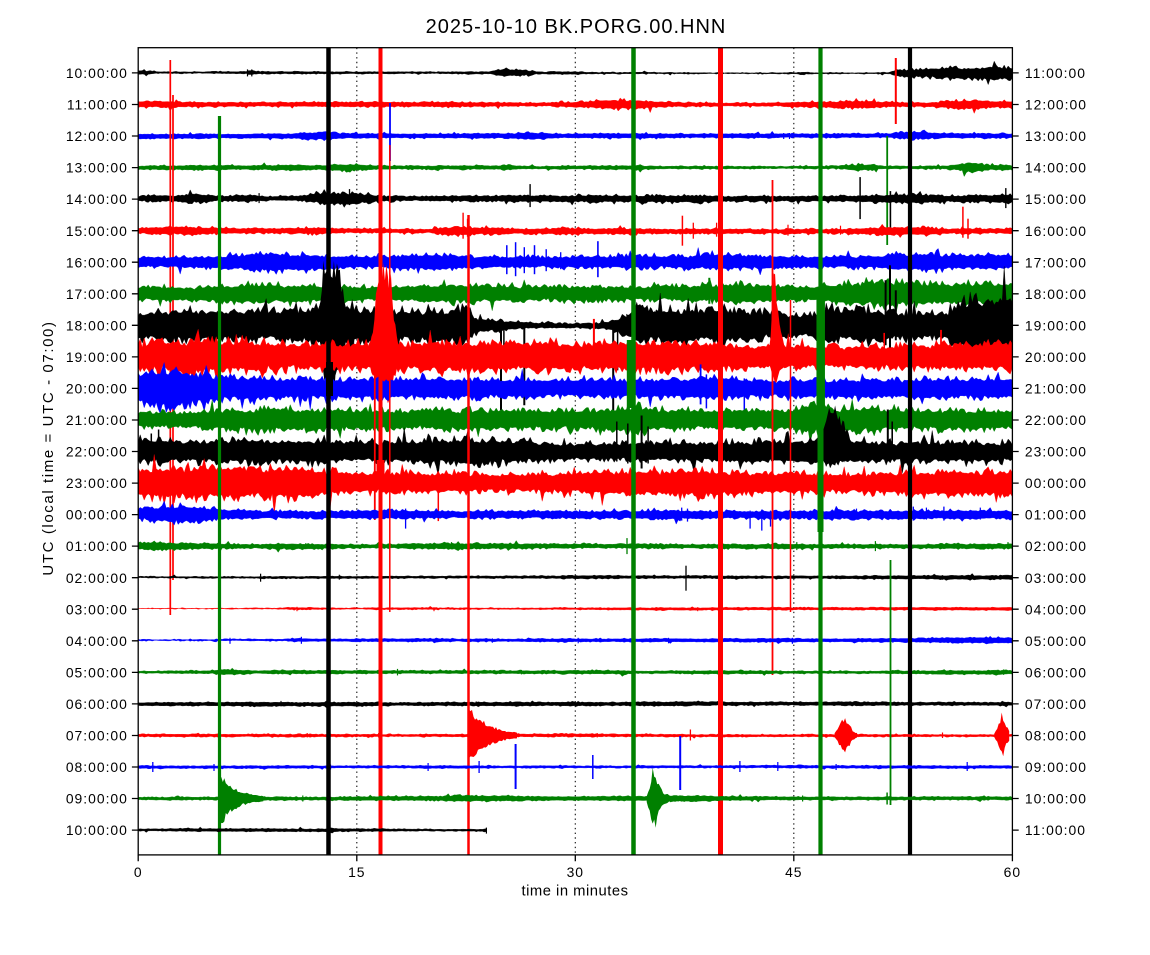  I want to click on svg-text: 60, so click(1012, 872).